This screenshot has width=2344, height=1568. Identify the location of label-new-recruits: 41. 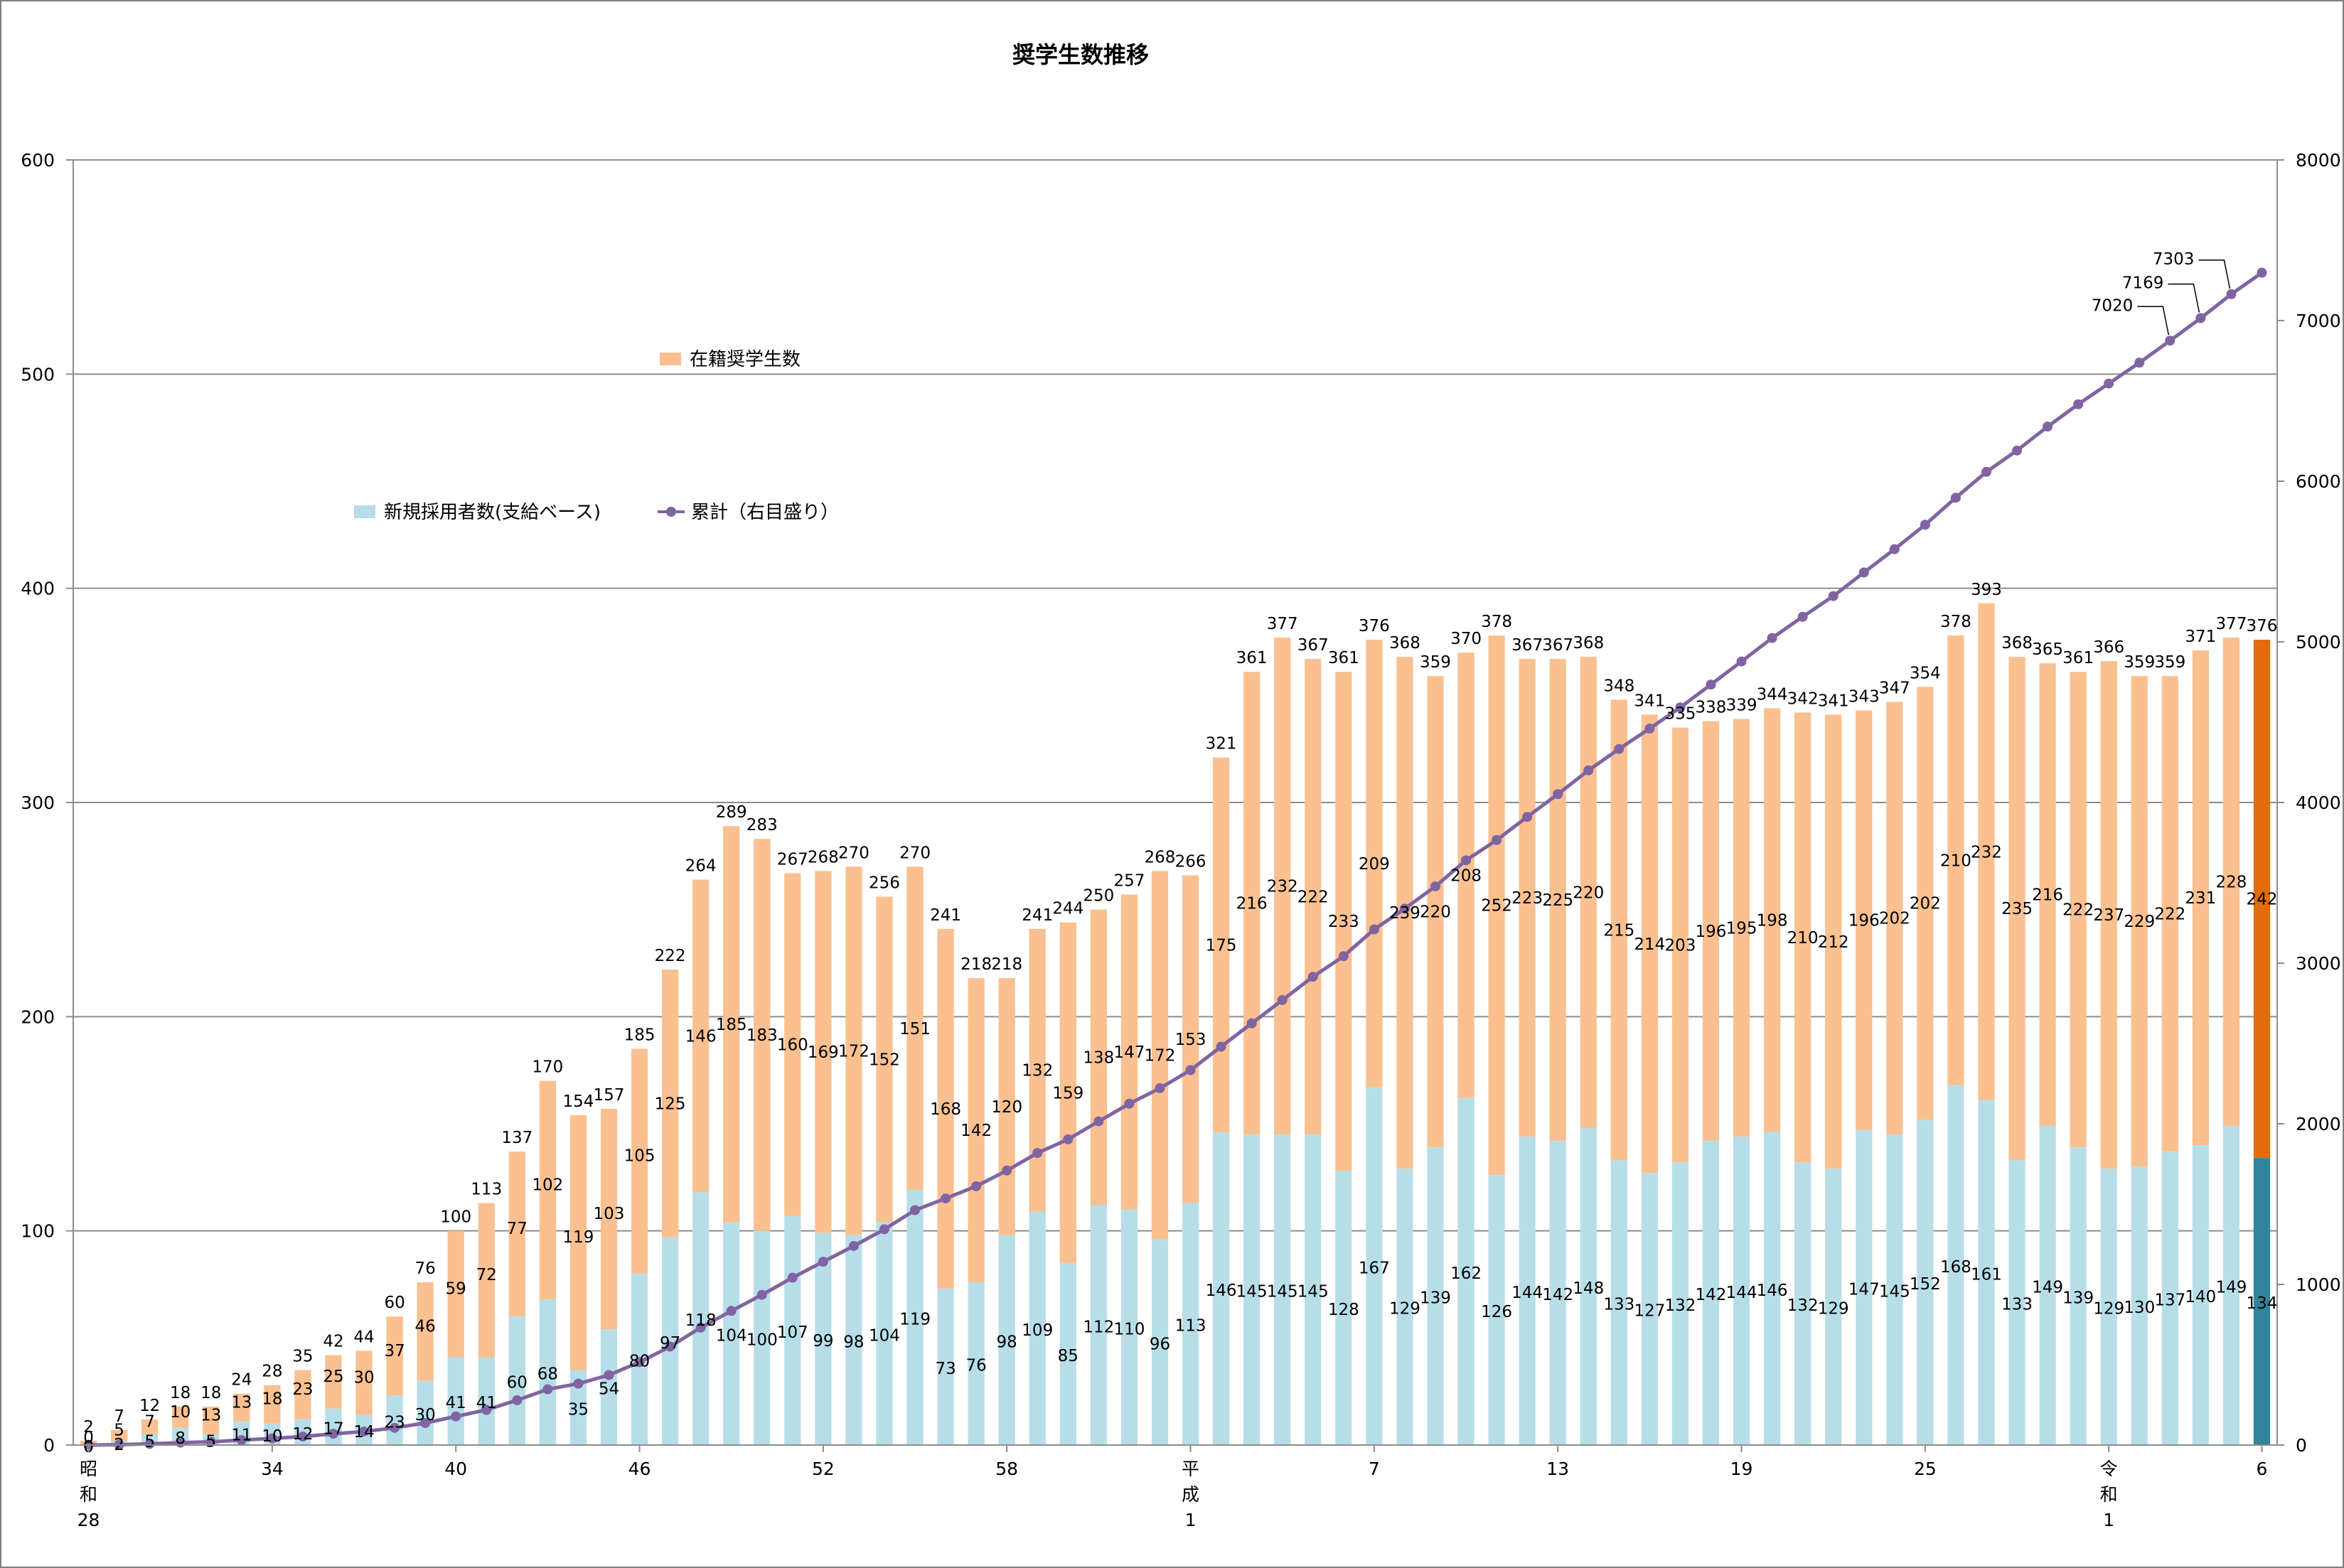
(487, 1403).